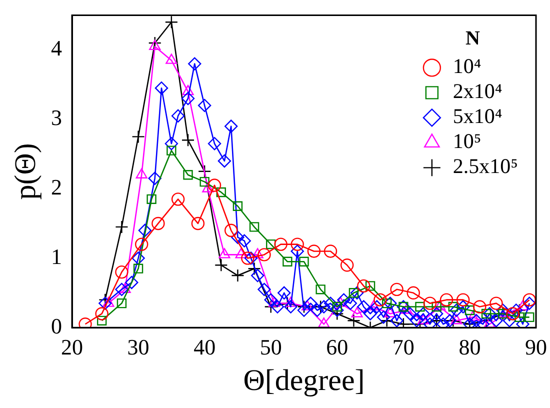  What do you see at coordinates (56, 187) in the screenshot?
I see `y-tick-label: 2` at bounding box center [56, 187].